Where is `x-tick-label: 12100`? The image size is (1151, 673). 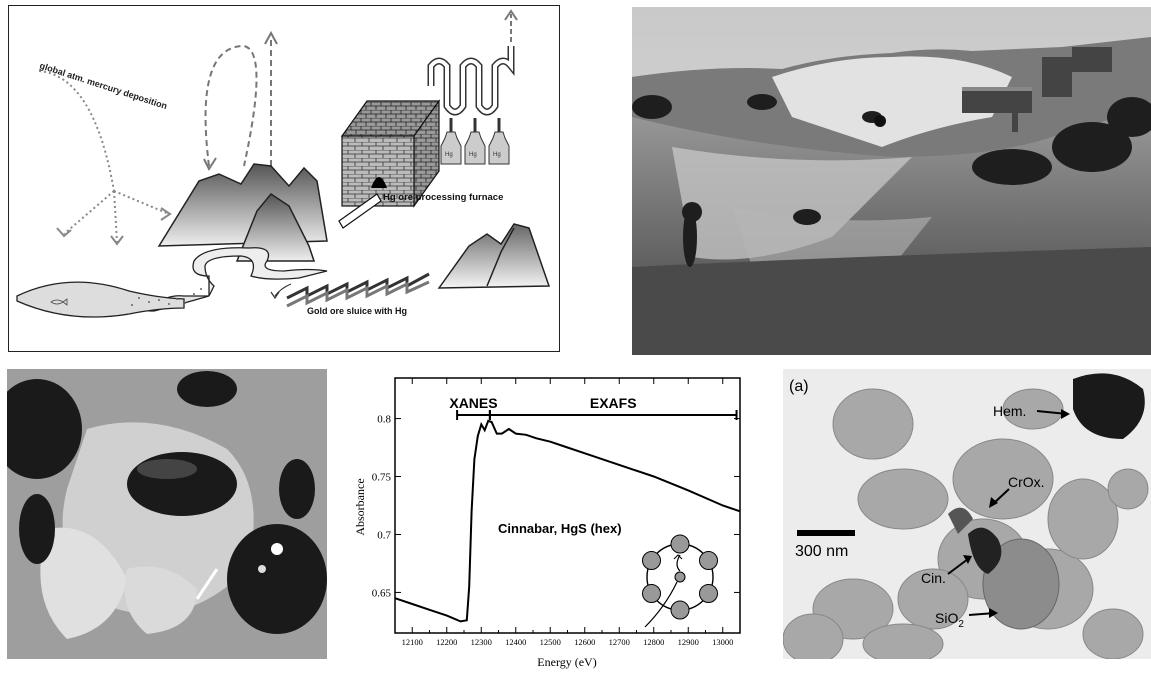
x-tick-label: 12100 is located at coordinates (412, 642).